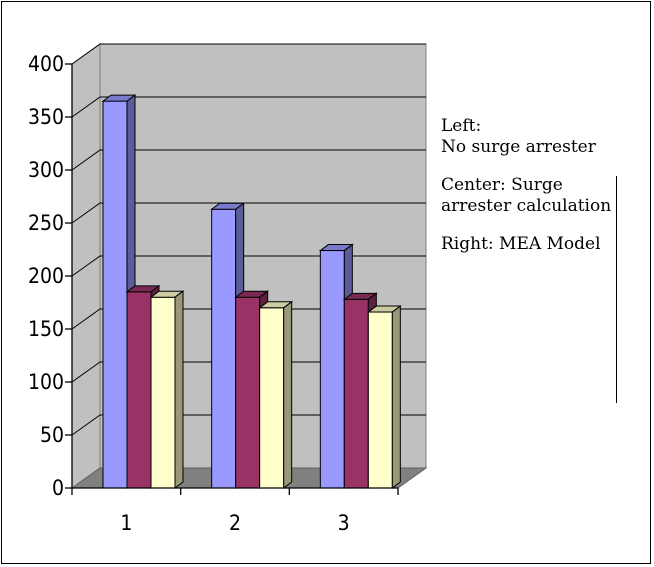 The width and height of the screenshot is (654, 567). Describe the element at coordinates (46, 223) in the screenshot. I see `y-tick-label: 250` at that location.